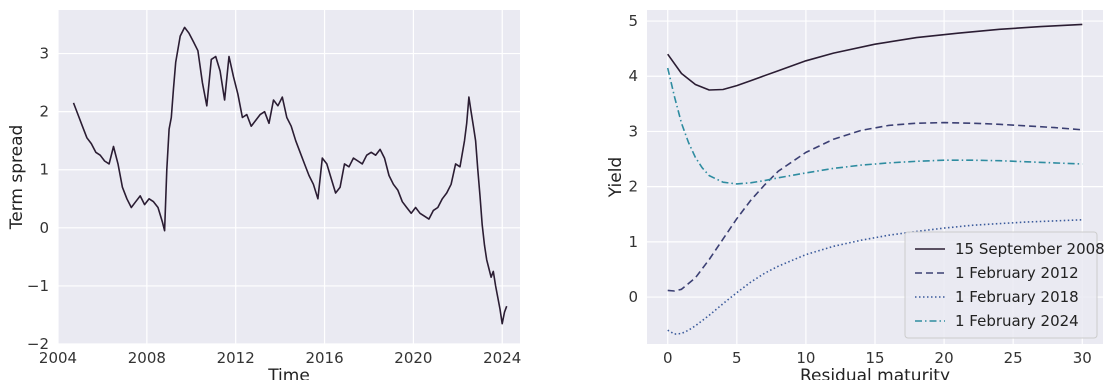 This screenshot has height=380, width=1105. What do you see at coordinates (633, 76) in the screenshot?
I see `y-tick-label: 4` at bounding box center [633, 76].